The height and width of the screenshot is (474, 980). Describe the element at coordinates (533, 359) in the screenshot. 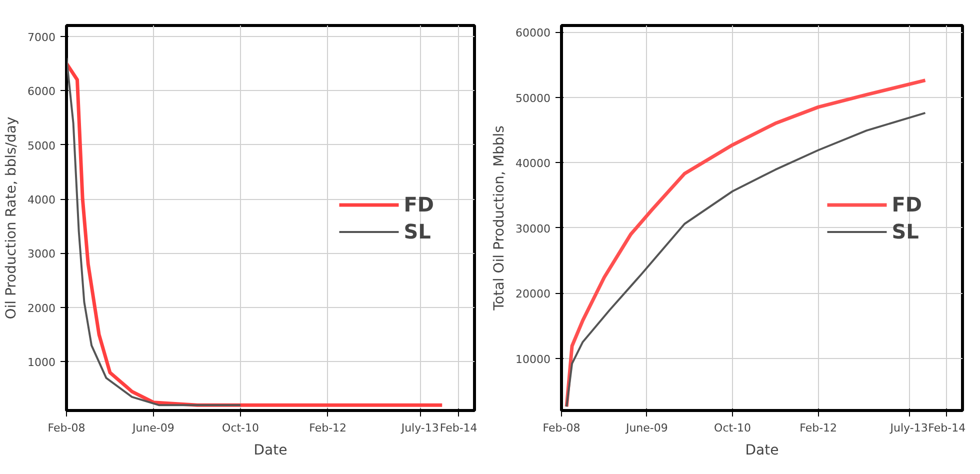

I see `y-tick-label: 10000` at that location.